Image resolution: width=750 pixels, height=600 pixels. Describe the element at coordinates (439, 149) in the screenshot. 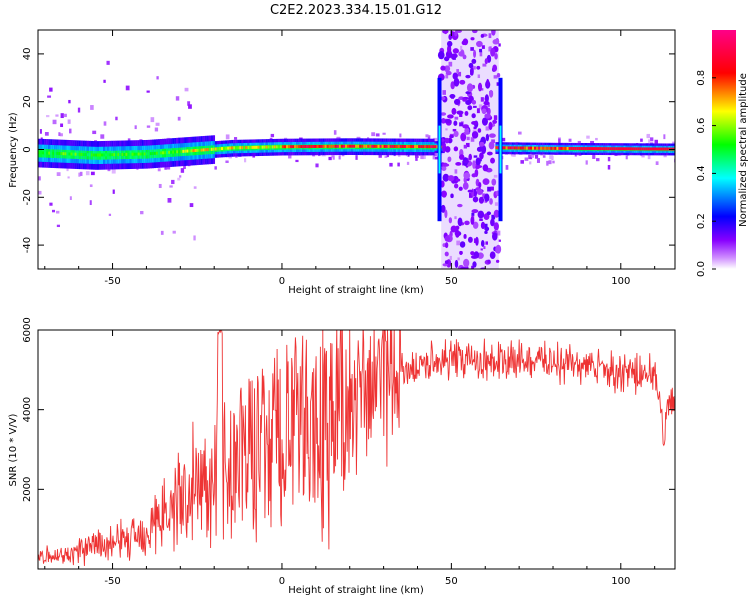

I see `edge-spike-core` at that location.